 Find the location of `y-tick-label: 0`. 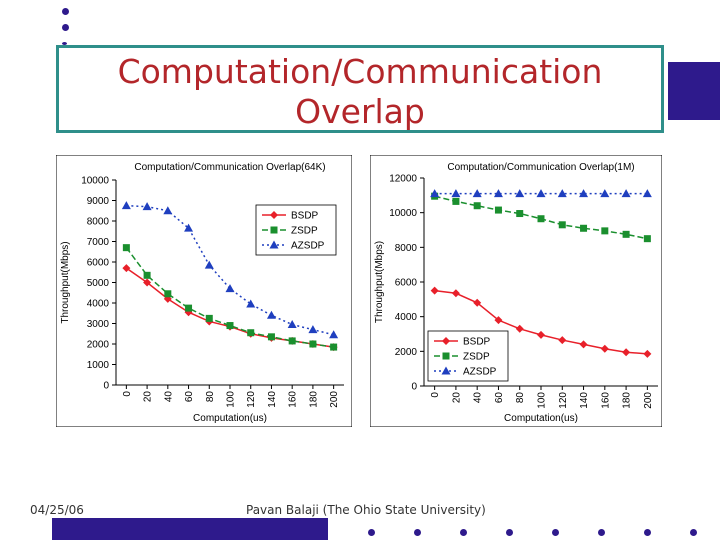

y-tick-label: 0 is located at coordinates (106, 386).